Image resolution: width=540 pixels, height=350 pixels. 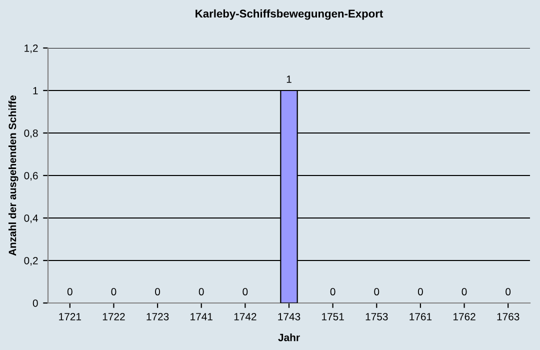 What do you see at coordinates (70, 316) in the screenshot?
I see `x-tick-label: 1721` at bounding box center [70, 316].